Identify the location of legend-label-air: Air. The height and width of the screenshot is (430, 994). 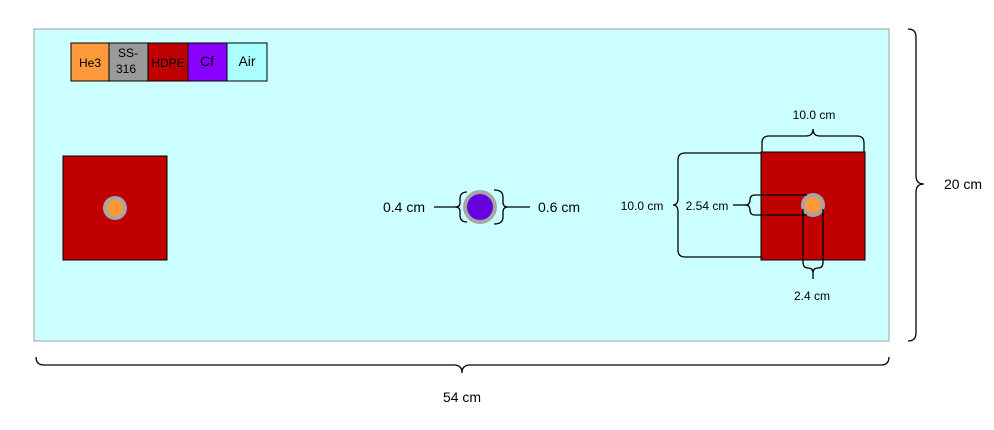
(246, 61).